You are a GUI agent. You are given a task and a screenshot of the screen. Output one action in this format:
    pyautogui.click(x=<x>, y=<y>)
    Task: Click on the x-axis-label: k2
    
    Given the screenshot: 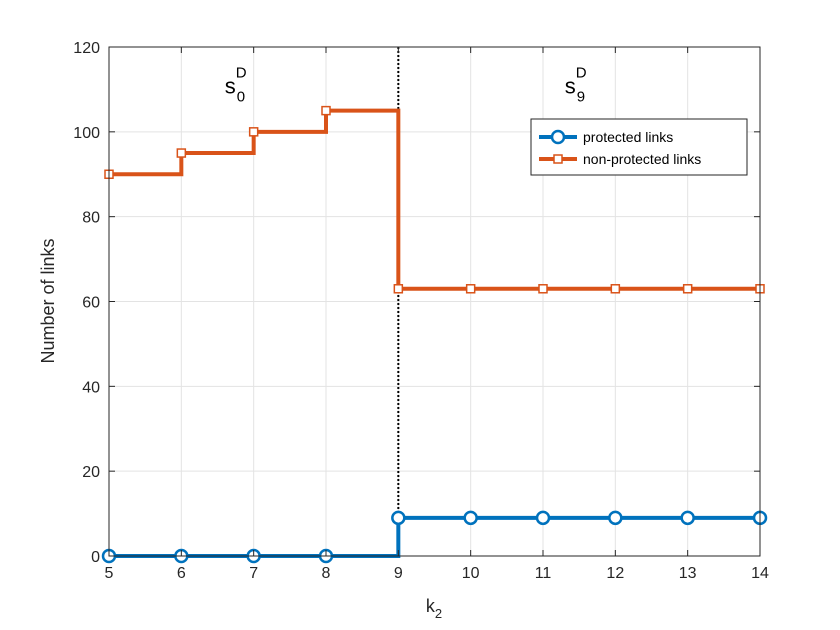 What is the action you would take?
    pyautogui.click(x=434, y=608)
    